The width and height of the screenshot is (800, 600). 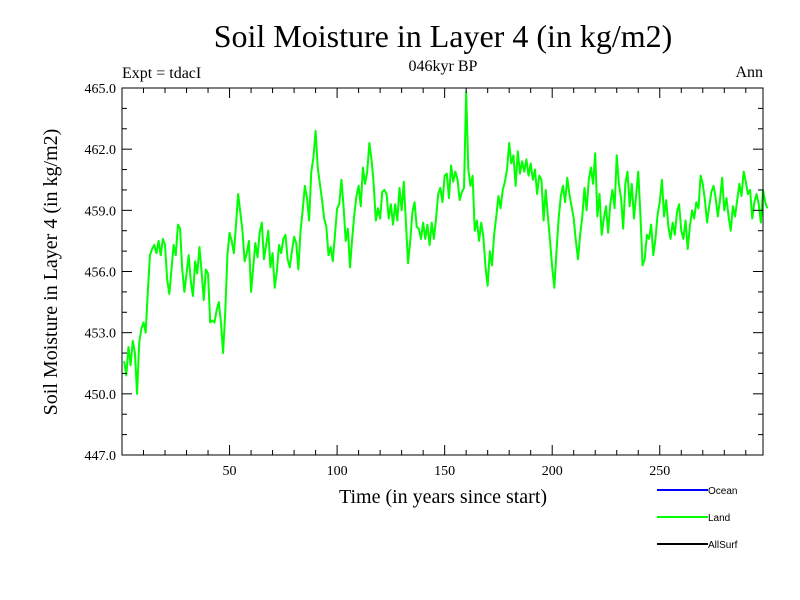 What do you see at coordinates (444, 471) in the screenshot?
I see `x-tick-label: 150` at bounding box center [444, 471].